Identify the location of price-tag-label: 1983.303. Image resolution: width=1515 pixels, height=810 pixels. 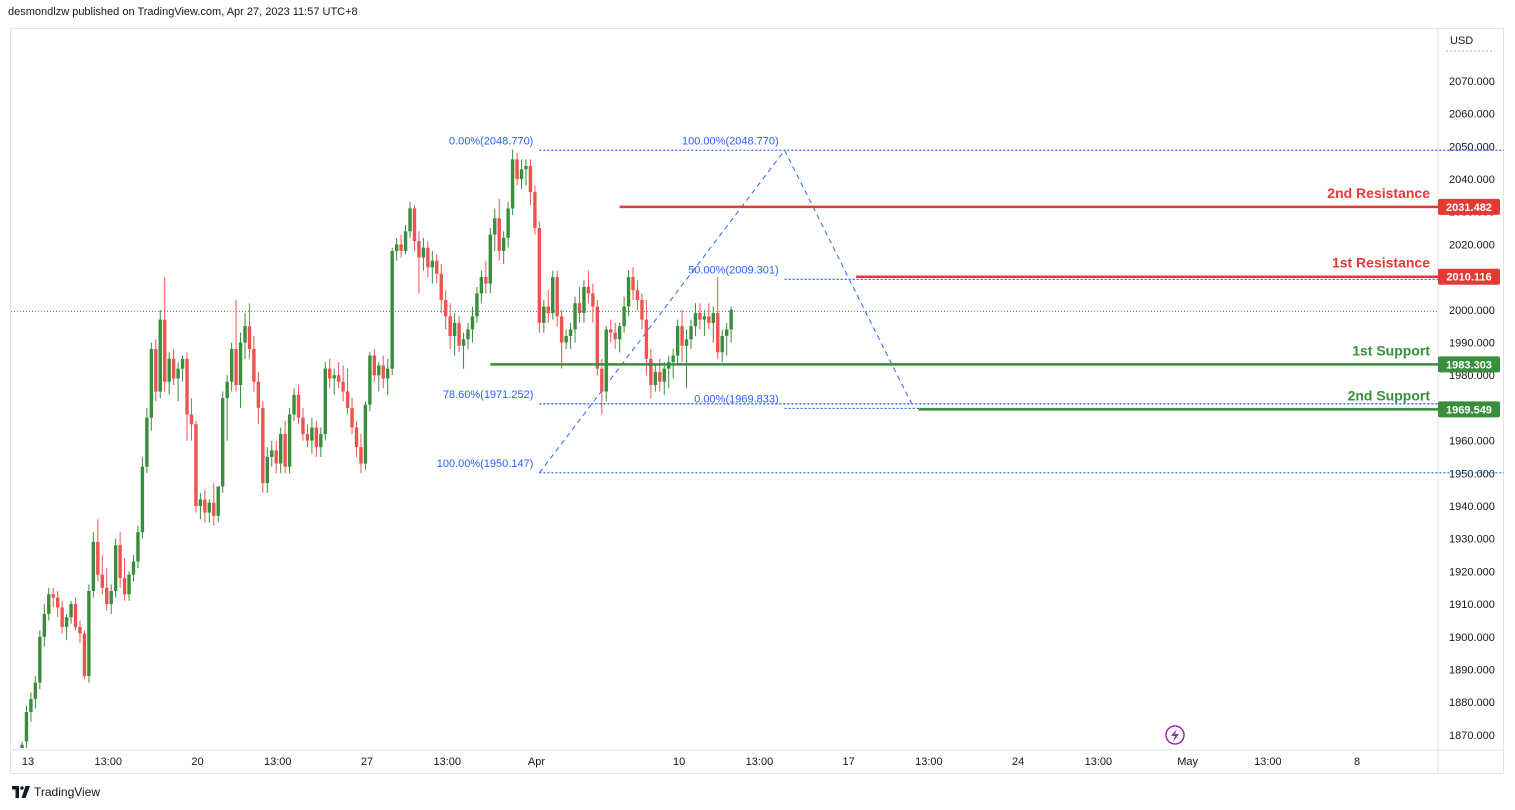
(1469, 365).